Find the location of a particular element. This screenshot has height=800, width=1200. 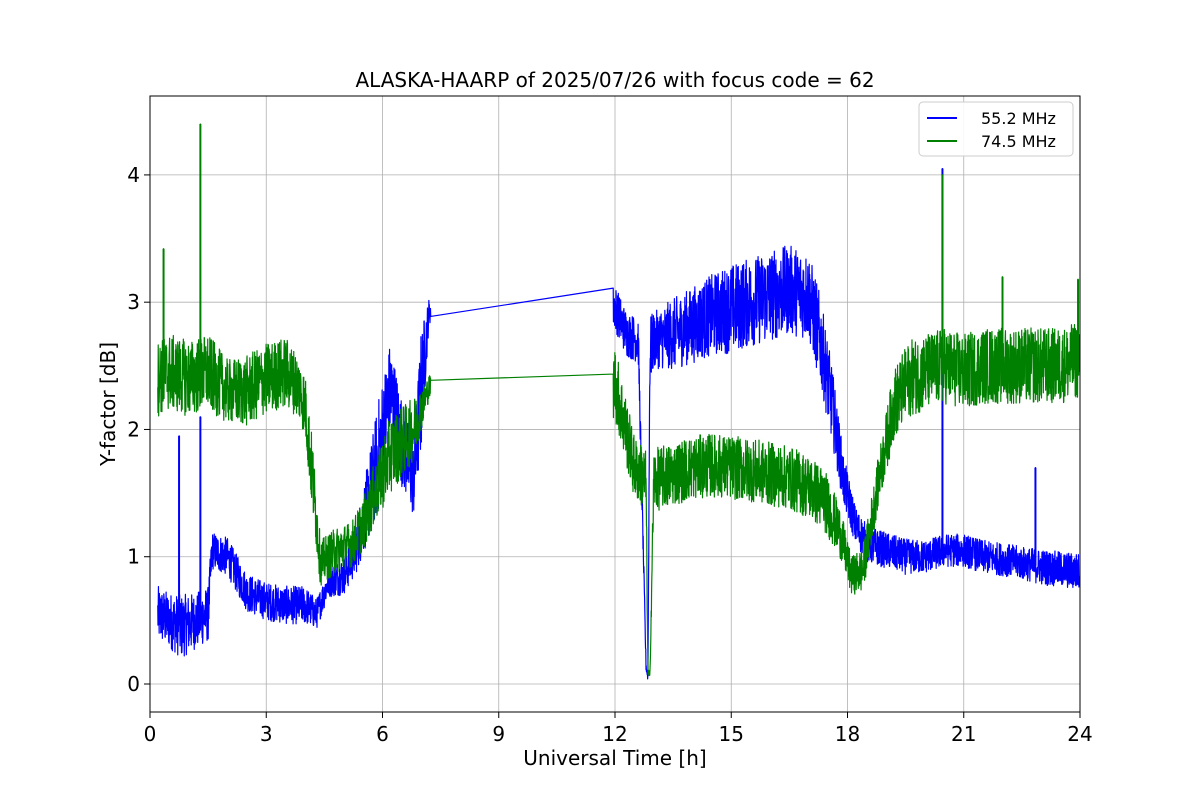

y-tick-label: 4 is located at coordinates (133, 175).